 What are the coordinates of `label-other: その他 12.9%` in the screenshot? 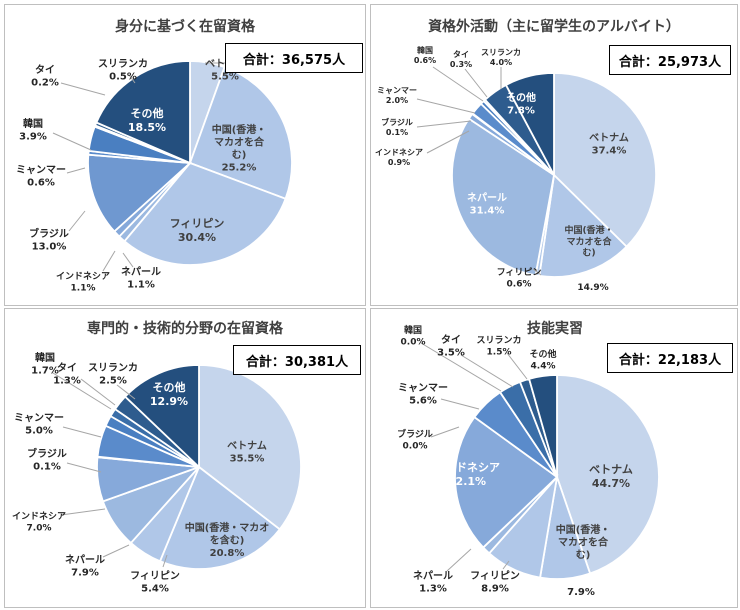 It's located at (169, 394).